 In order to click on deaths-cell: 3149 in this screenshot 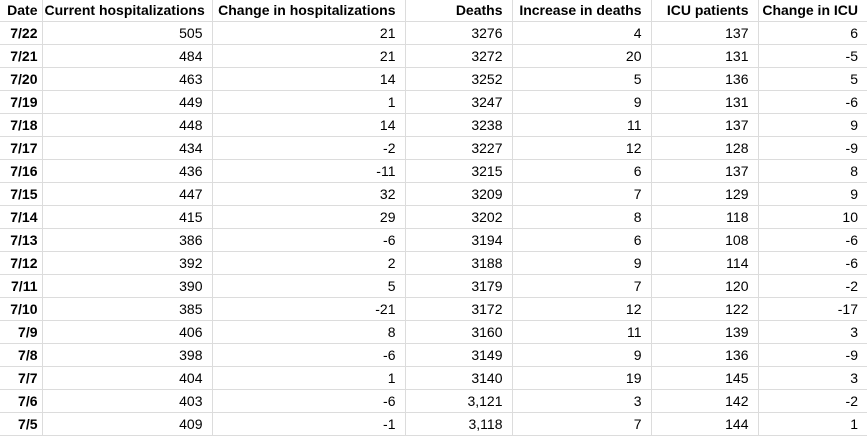, I will do `click(459, 355)`.